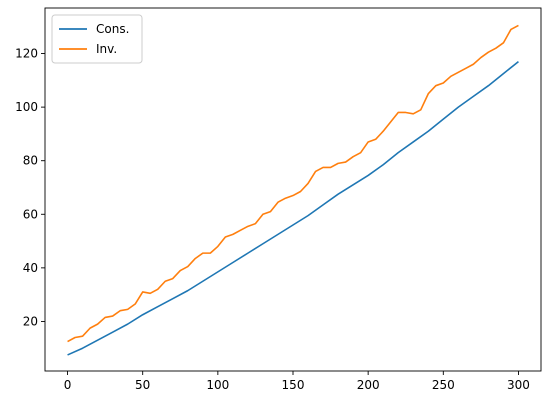 Image resolution: width=552 pixels, height=413 pixels. I want to click on x-tick-label: 150, so click(293, 385).